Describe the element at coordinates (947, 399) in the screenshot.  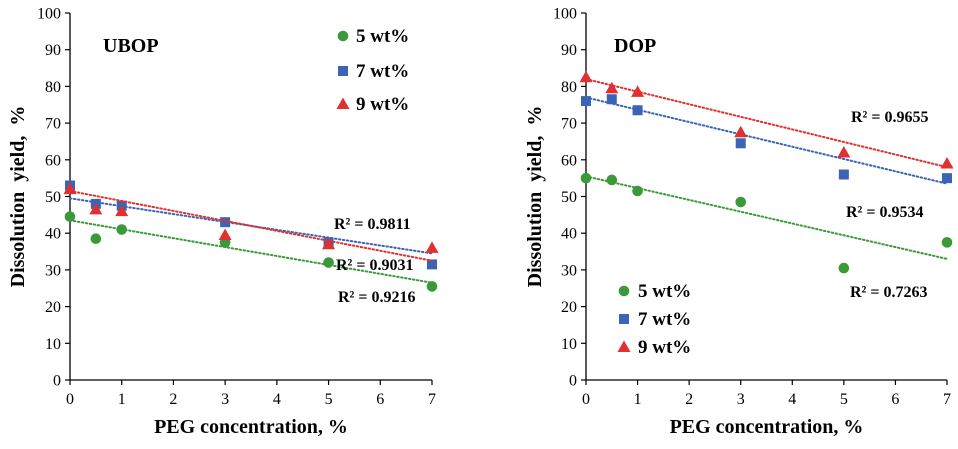
I see `x-tick-label: 7` at that location.